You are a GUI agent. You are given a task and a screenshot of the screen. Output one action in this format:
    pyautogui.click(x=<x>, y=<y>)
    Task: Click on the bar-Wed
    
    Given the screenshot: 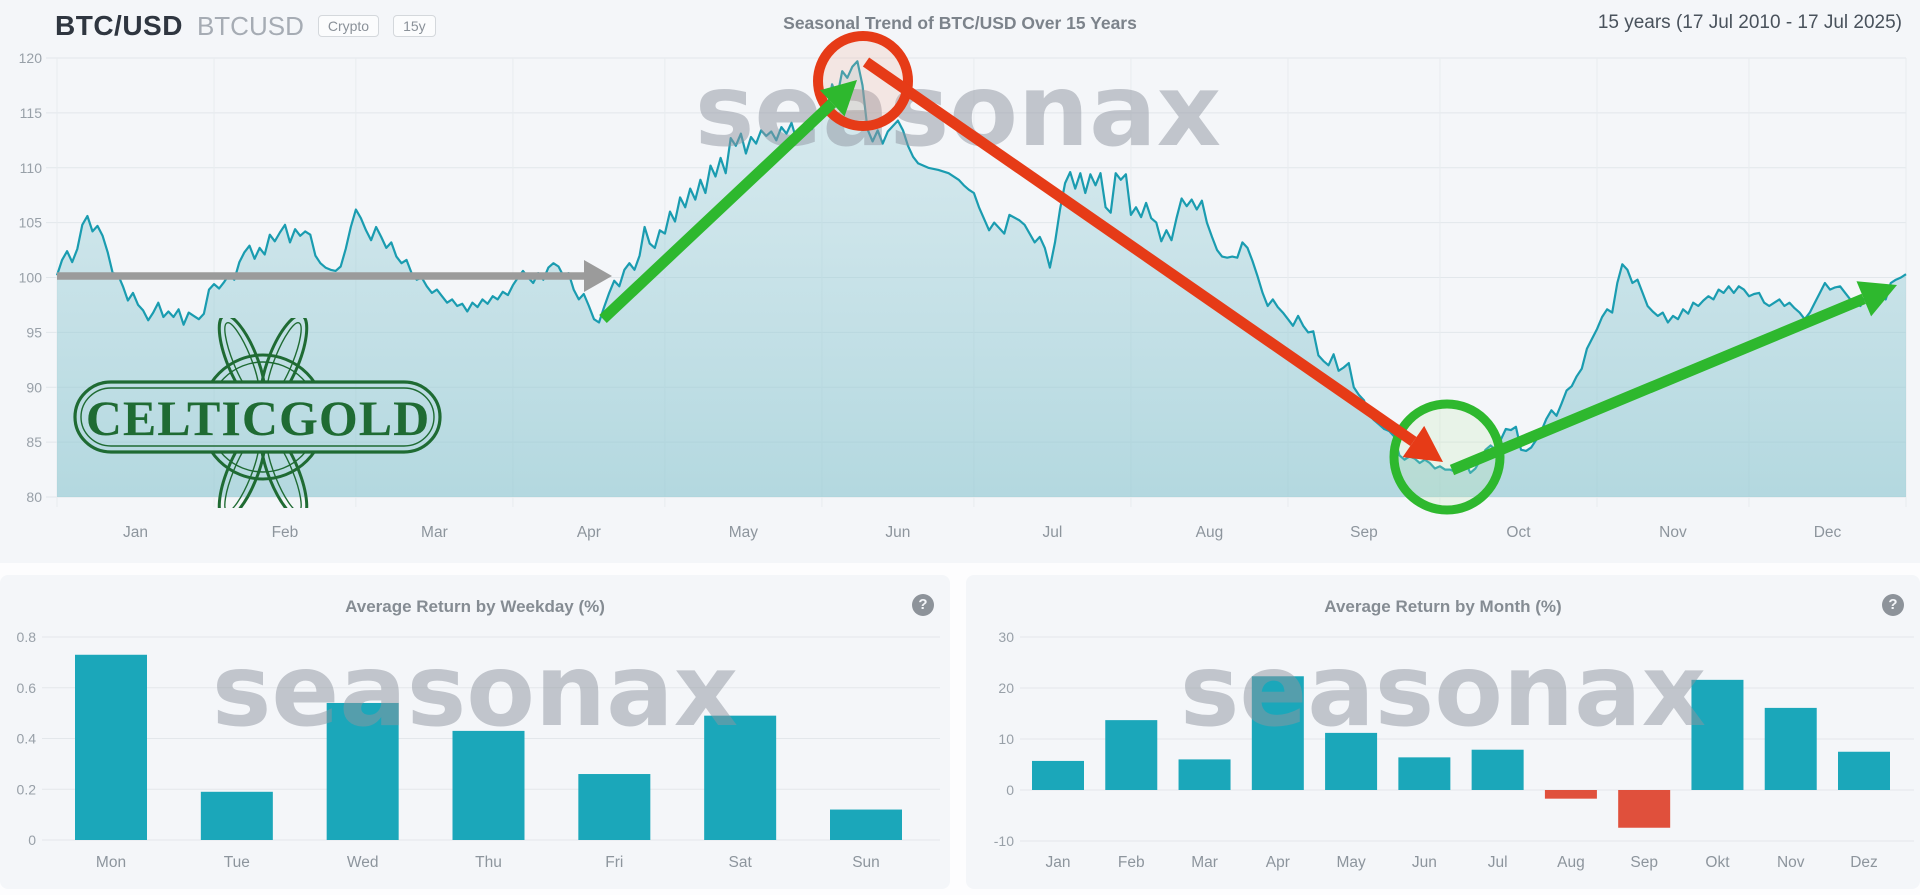 What is the action you would take?
    pyautogui.click(x=362, y=771)
    